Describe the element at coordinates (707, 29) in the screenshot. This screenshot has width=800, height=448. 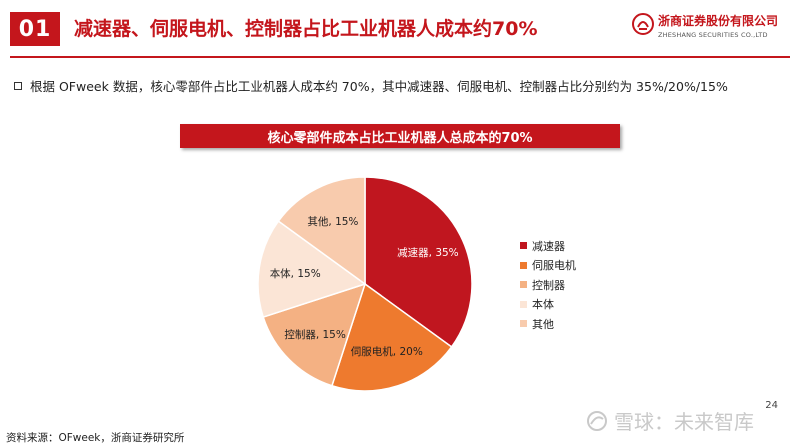
I see `company-logo: 浙商证券股份有限公司 ZHESHANG SECURITIES CO.,LTD` at that location.